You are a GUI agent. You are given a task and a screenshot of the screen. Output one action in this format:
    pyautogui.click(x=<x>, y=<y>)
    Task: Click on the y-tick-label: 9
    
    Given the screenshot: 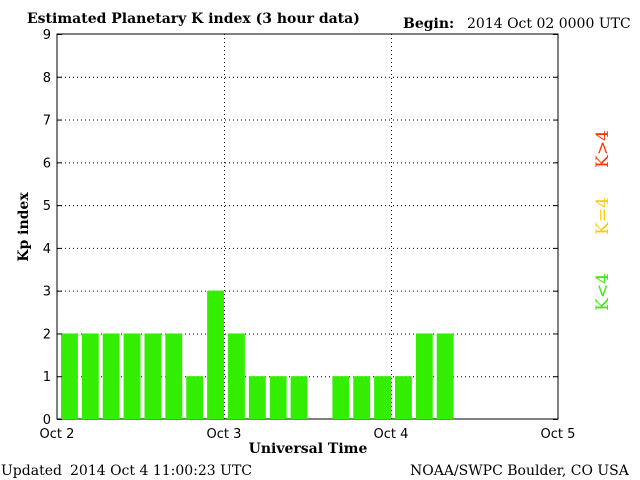 What is the action you would take?
    pyautogui.click(x=47, y=35)
    